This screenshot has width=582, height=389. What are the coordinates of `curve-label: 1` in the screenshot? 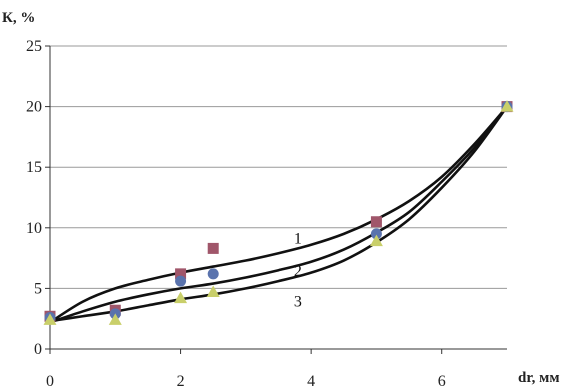 It's located at (298, 238).